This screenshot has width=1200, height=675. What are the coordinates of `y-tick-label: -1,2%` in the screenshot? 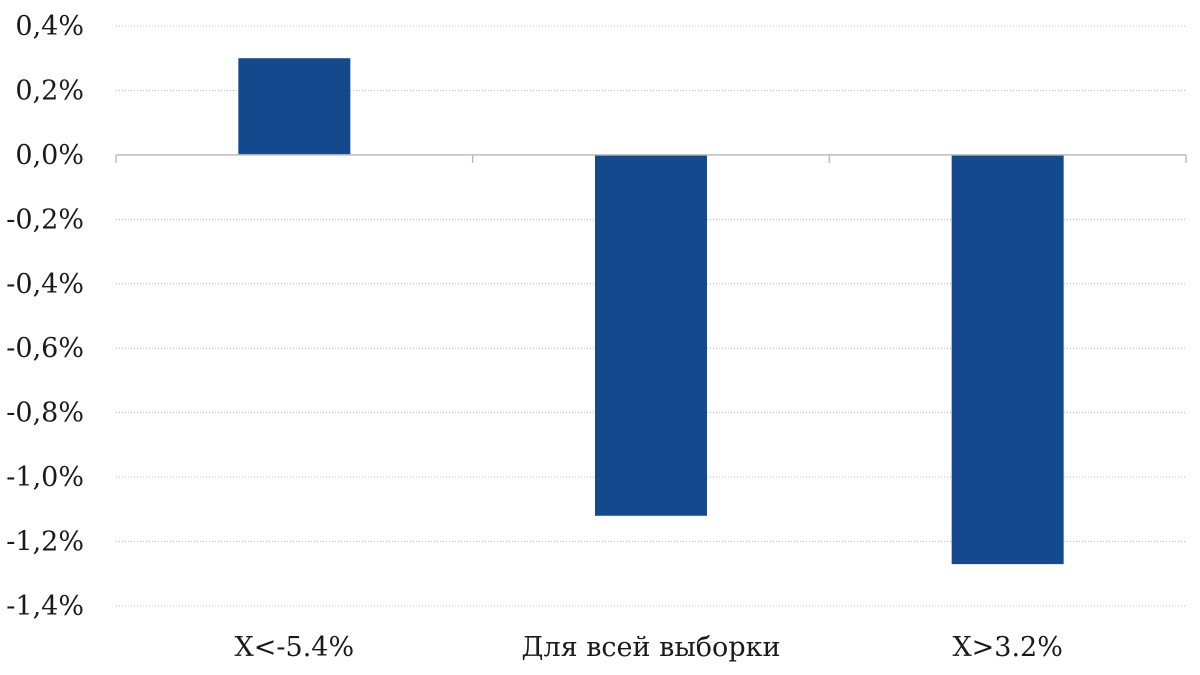 It's located at (45, 542).